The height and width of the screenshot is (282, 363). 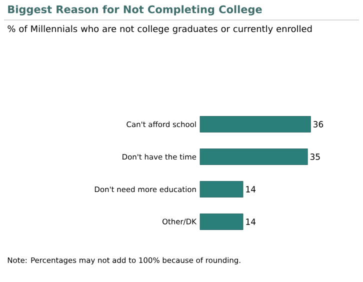 I want to click on data-label: 35, so click(x=315, y=157).